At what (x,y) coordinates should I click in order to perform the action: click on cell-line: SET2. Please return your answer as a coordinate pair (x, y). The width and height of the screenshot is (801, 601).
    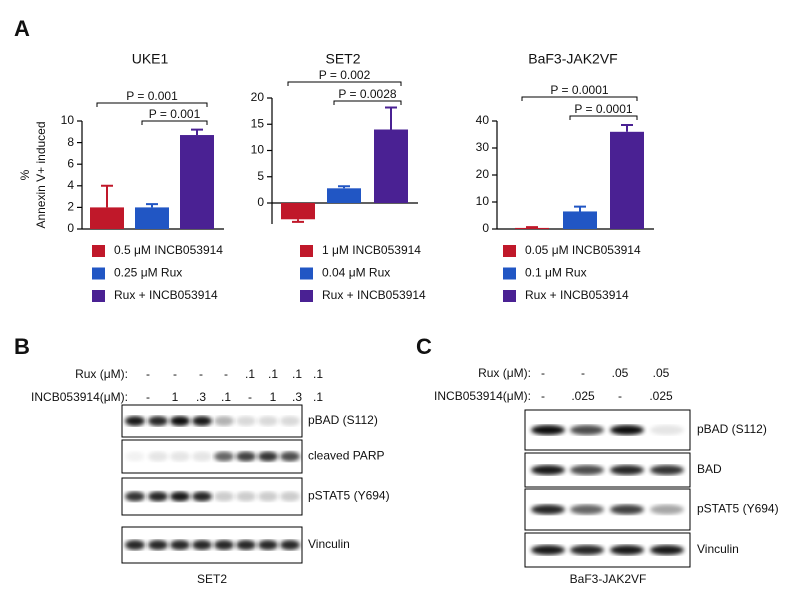
    Looking at the image, I should click on (212, 579).